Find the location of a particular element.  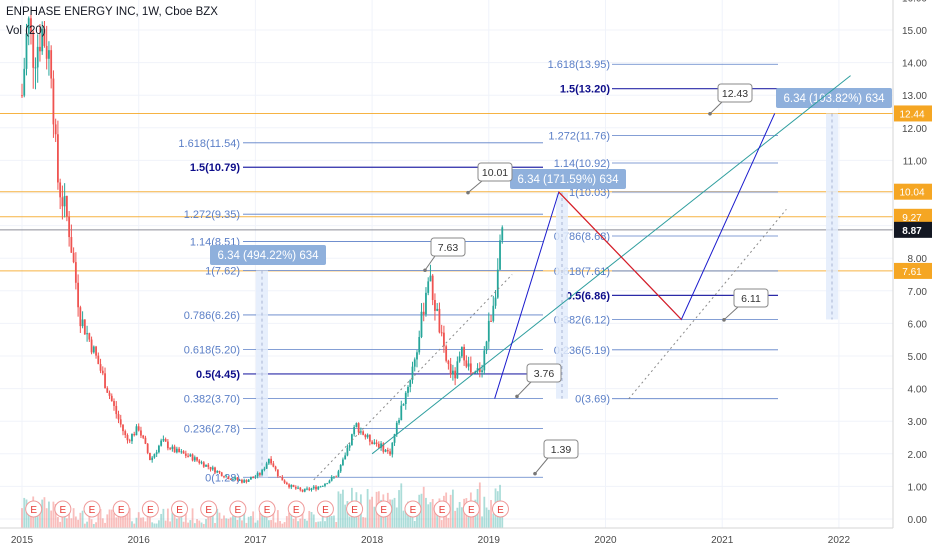

earnings-label: E is located at coordinates (267, 510).